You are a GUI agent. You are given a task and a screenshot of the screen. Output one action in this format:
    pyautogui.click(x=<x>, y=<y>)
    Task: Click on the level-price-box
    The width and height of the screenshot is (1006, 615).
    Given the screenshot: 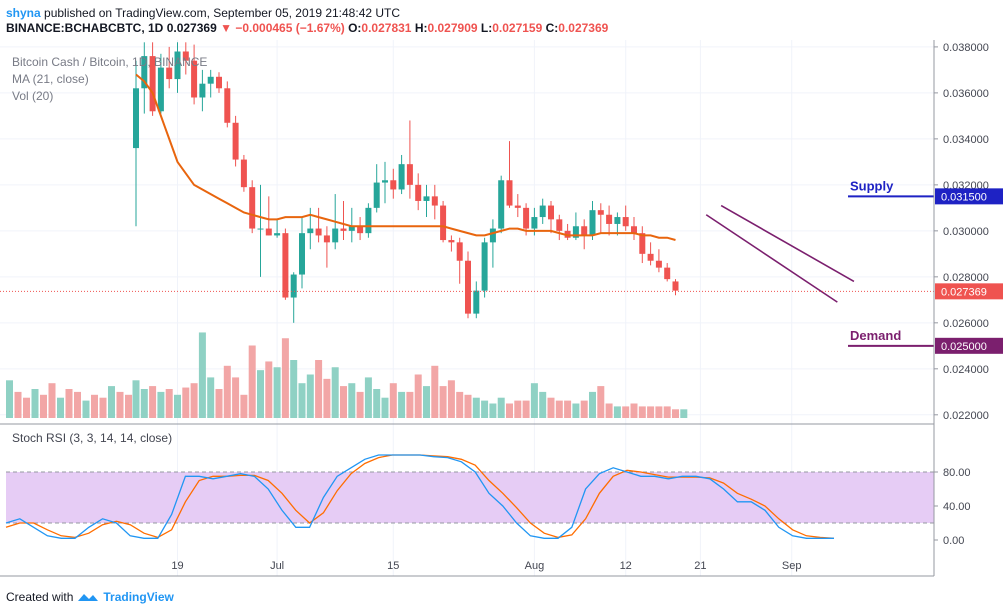 What is the action you would take?
    pyautogui.click(x=969, y=196)
    